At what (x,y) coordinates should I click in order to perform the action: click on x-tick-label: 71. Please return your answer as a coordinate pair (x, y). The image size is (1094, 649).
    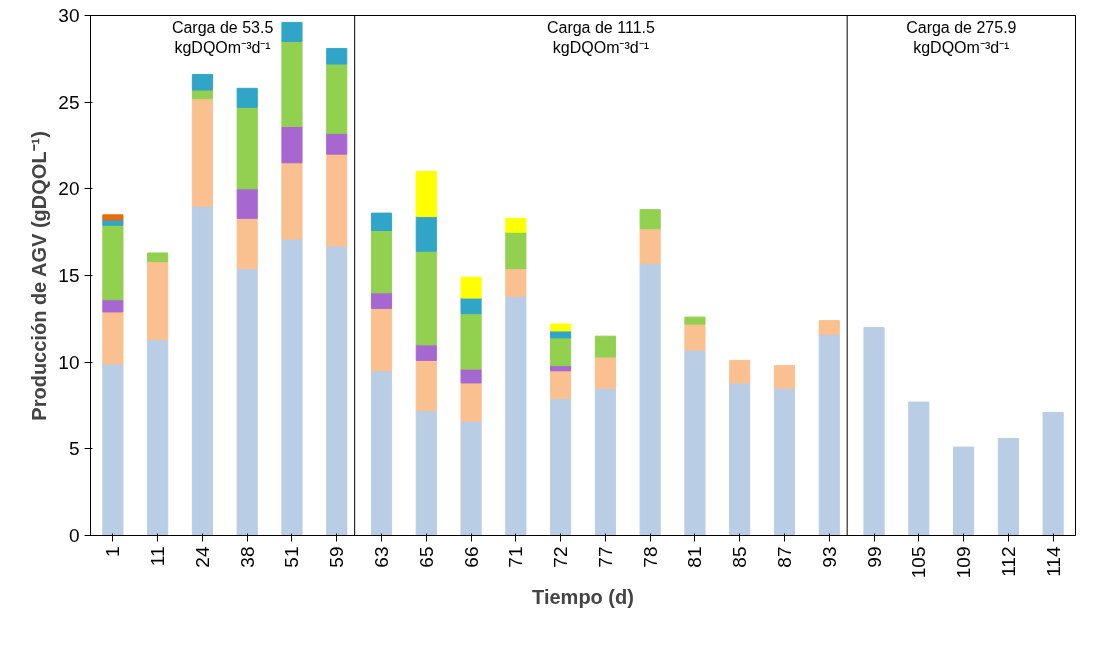
    Looking at the image, I should click on (516, 557).